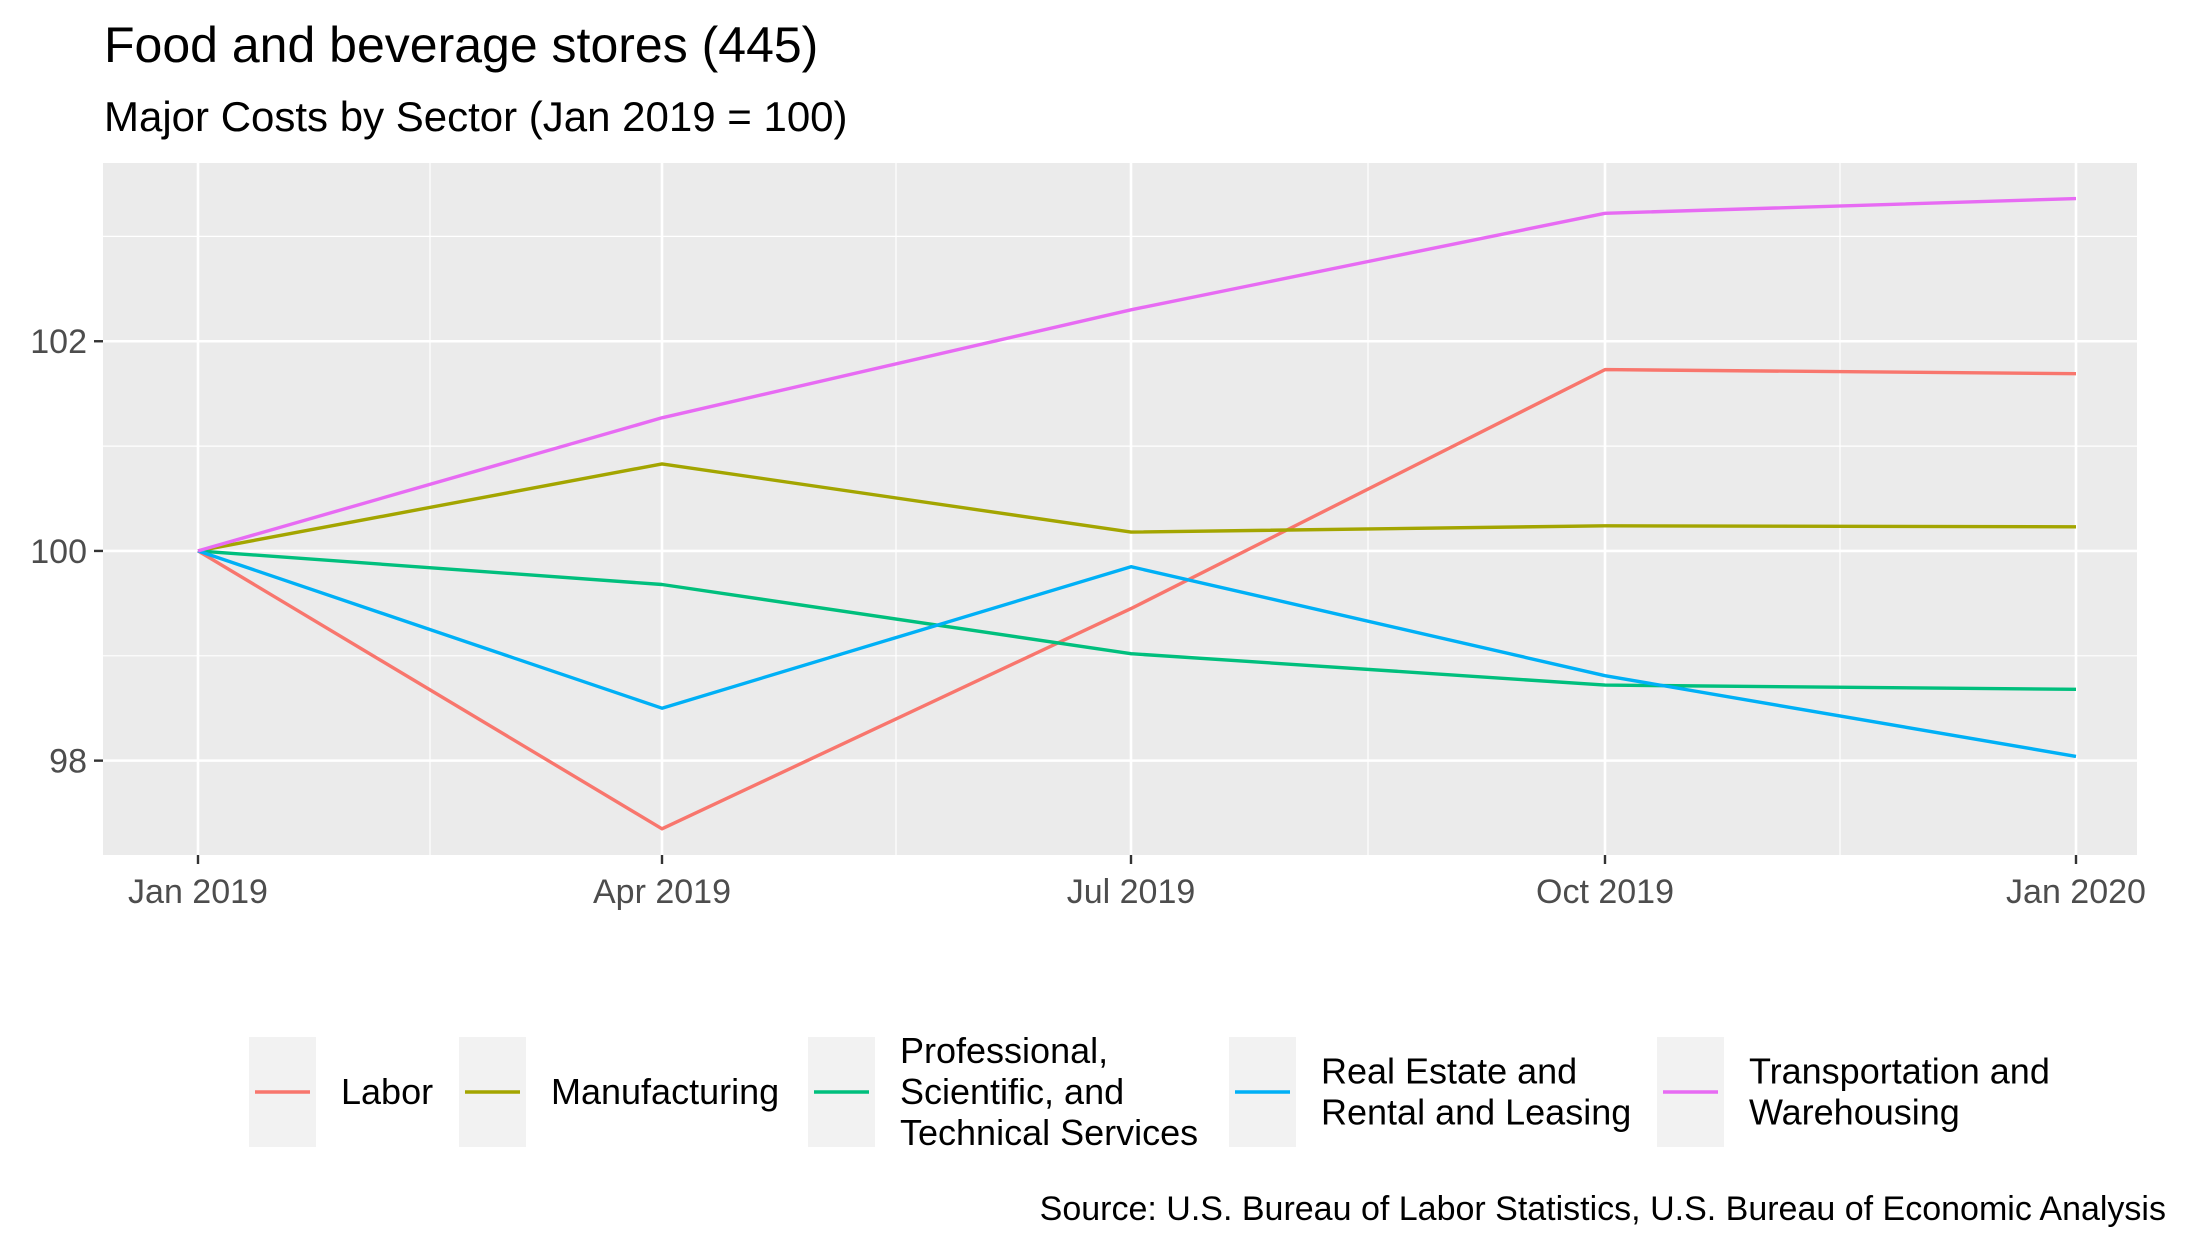 This screenshot has height=1250, width=2187. Describe the element at coordinates (662, 892) in the screenshot. I see `x-tick-label: Apr 2019` at that location.